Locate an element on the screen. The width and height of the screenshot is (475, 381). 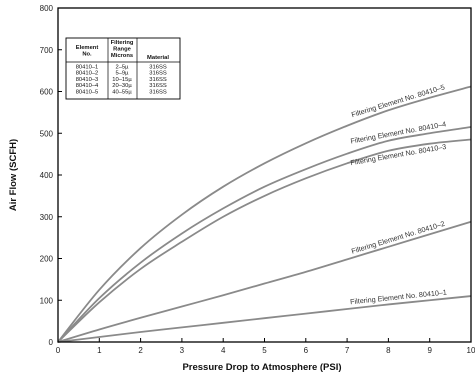
table-cell: 80410–4 is located at coordinates (87, 86).